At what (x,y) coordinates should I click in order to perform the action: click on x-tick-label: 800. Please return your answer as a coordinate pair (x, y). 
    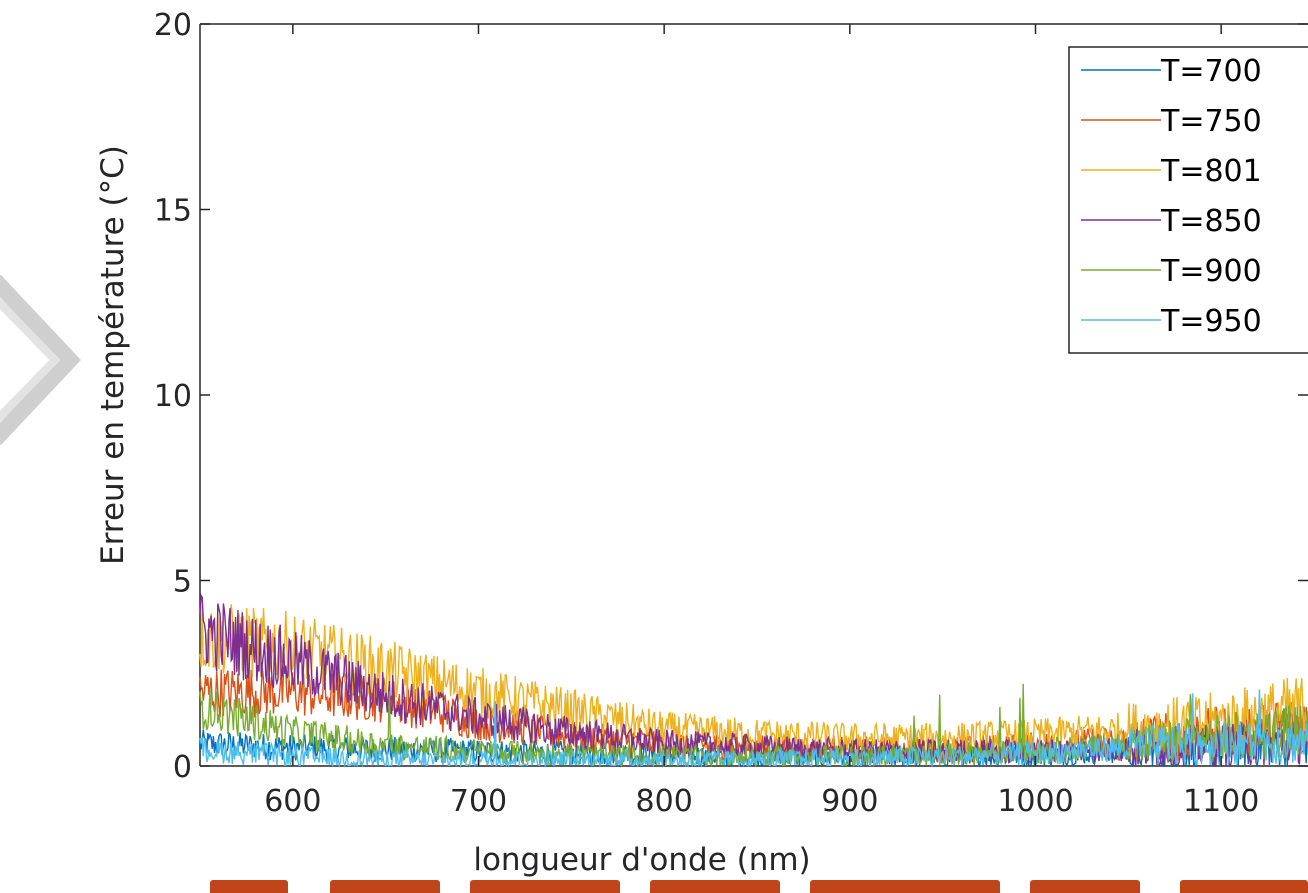
    Looking at the image, I should click on (664, 801).